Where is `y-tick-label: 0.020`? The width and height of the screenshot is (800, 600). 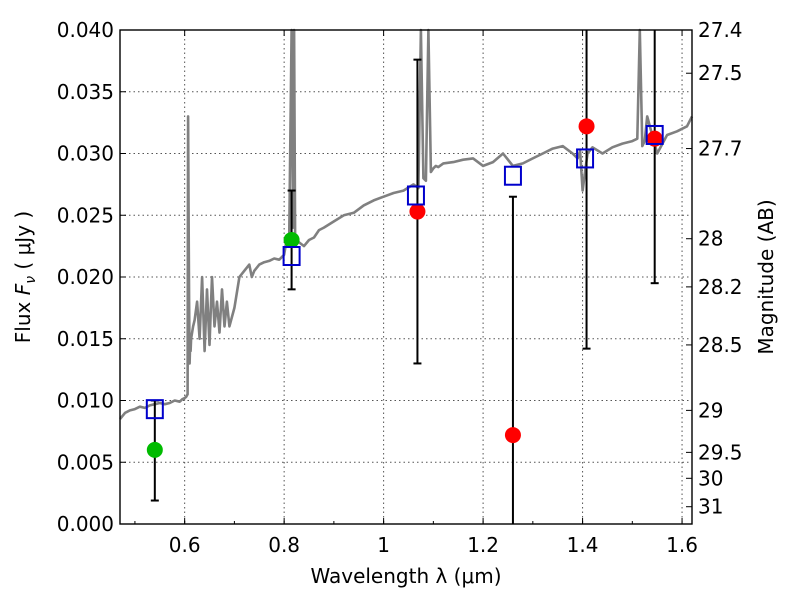 y-tick-label: 0.020 is located at coordinates (85, 277).